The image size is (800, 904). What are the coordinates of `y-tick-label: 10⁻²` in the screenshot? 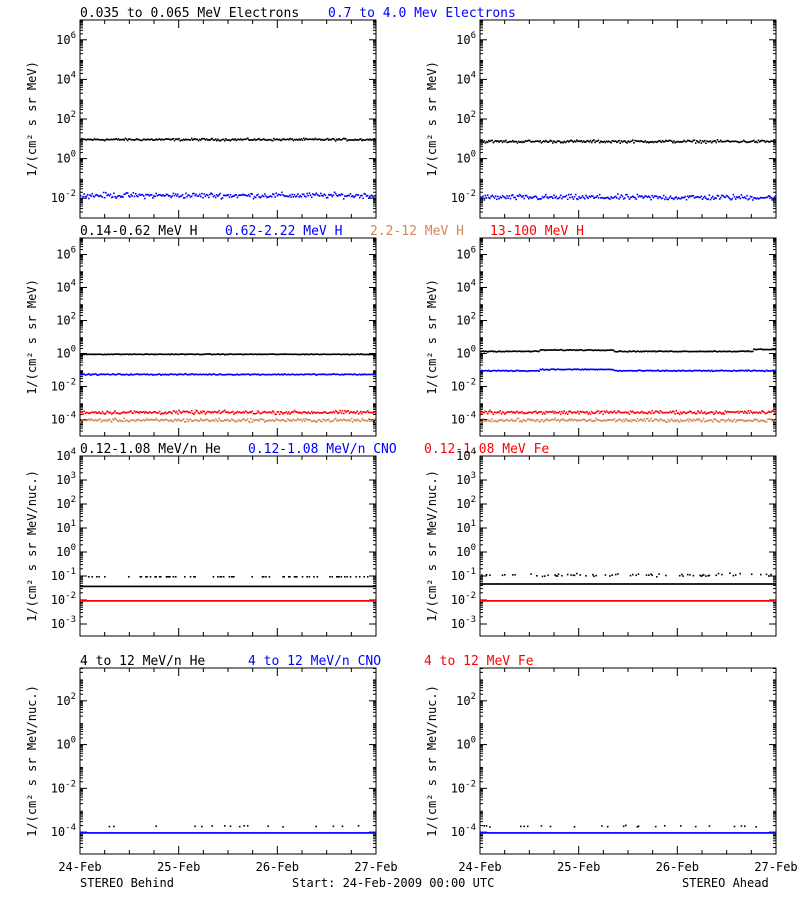 It's located at (63, 386).